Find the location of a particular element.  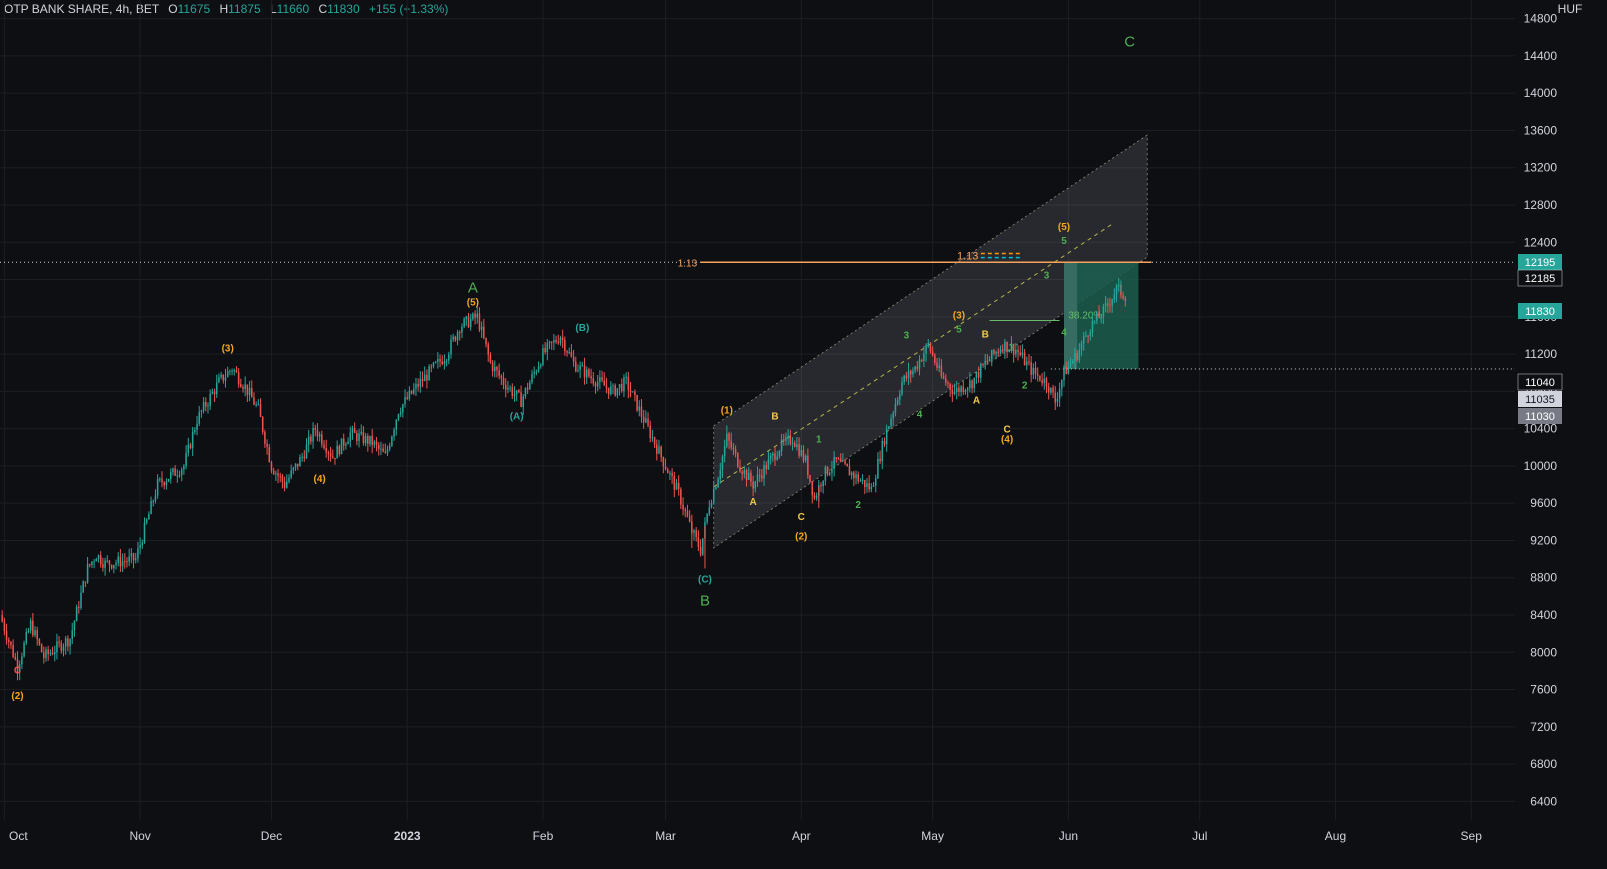

y-tick-label: 8000 is located at coordinates (1543, 652).